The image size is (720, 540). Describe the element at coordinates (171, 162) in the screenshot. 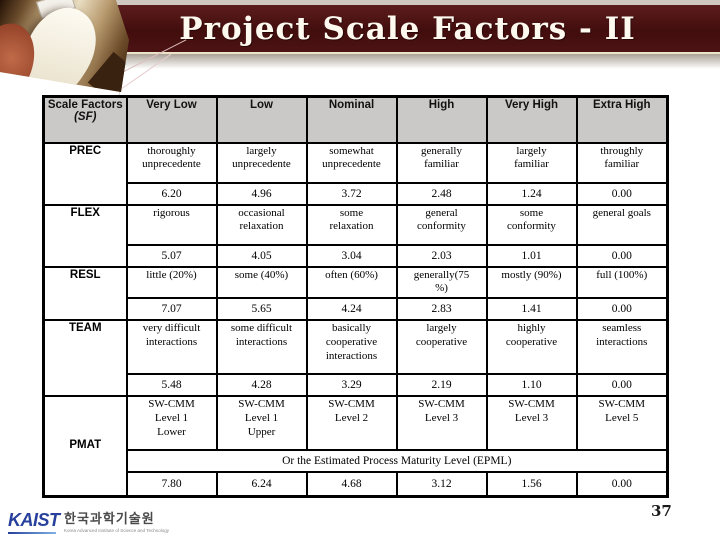

I see `descriptor-cell: thoroughly unprecedente` at that location.